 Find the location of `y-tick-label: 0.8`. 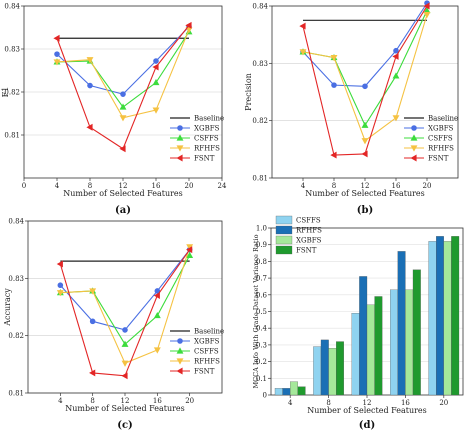

y-tick-label: 0.8 is located at coordinates (261, 262).